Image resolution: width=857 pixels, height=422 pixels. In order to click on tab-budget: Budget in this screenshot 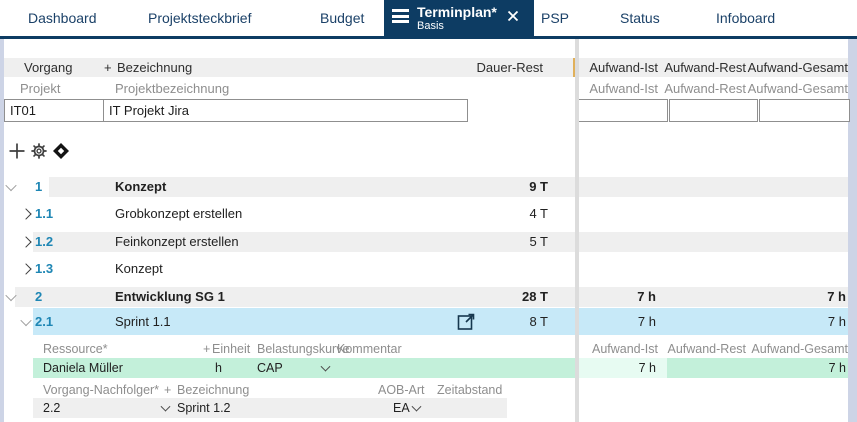, I will do `click(342, 18)`.